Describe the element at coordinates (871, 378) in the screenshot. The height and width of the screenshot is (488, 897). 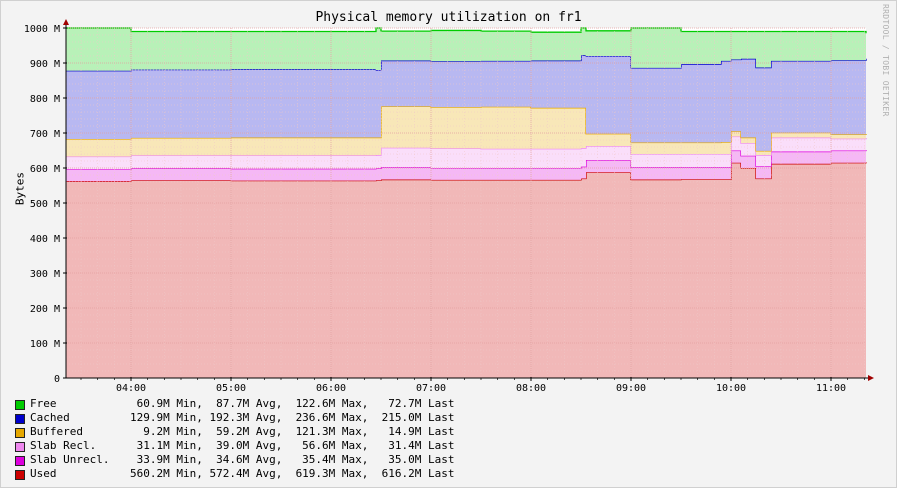
I see `x-axis-arrow` at that location.